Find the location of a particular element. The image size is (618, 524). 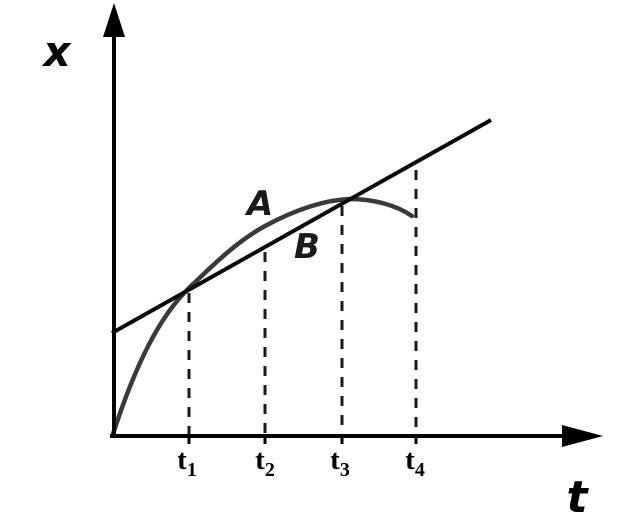

x-axis-label: t is located at coordinates (577, 497).